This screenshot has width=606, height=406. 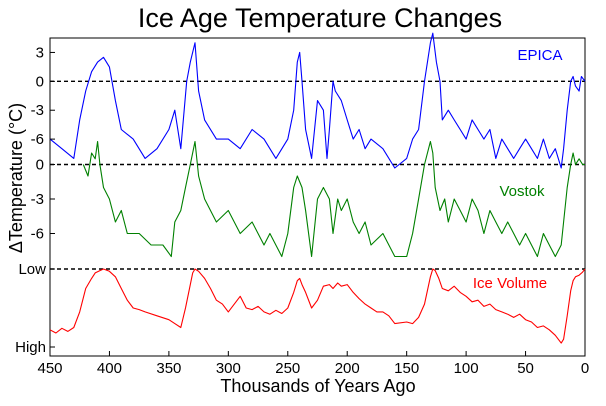 I want to click on x-tick-label: 450, so click(x=49, y=368).